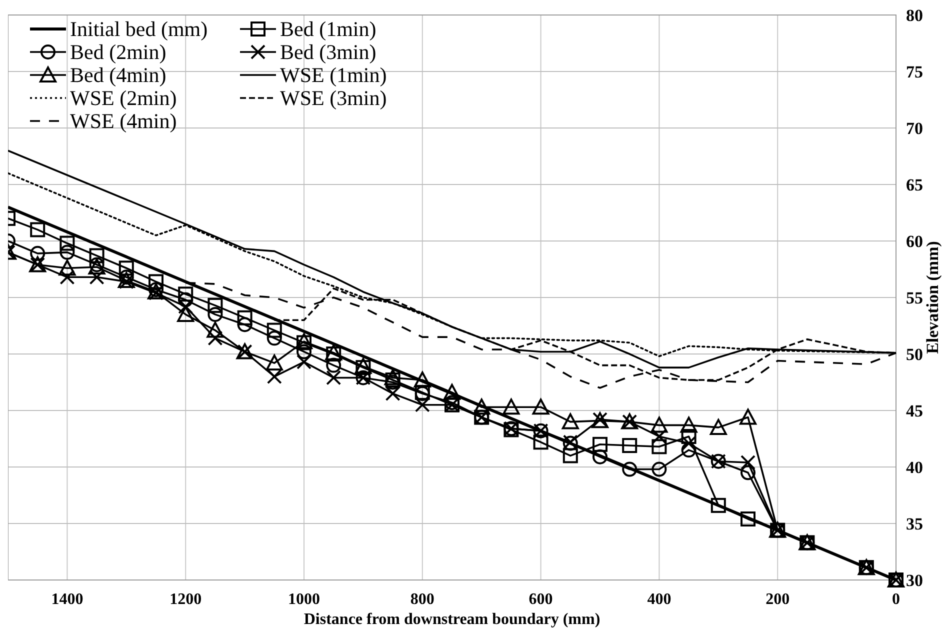 This screenshot has width=952, height=632. I want to click on y-tick-label: 45, so click(914, 411).